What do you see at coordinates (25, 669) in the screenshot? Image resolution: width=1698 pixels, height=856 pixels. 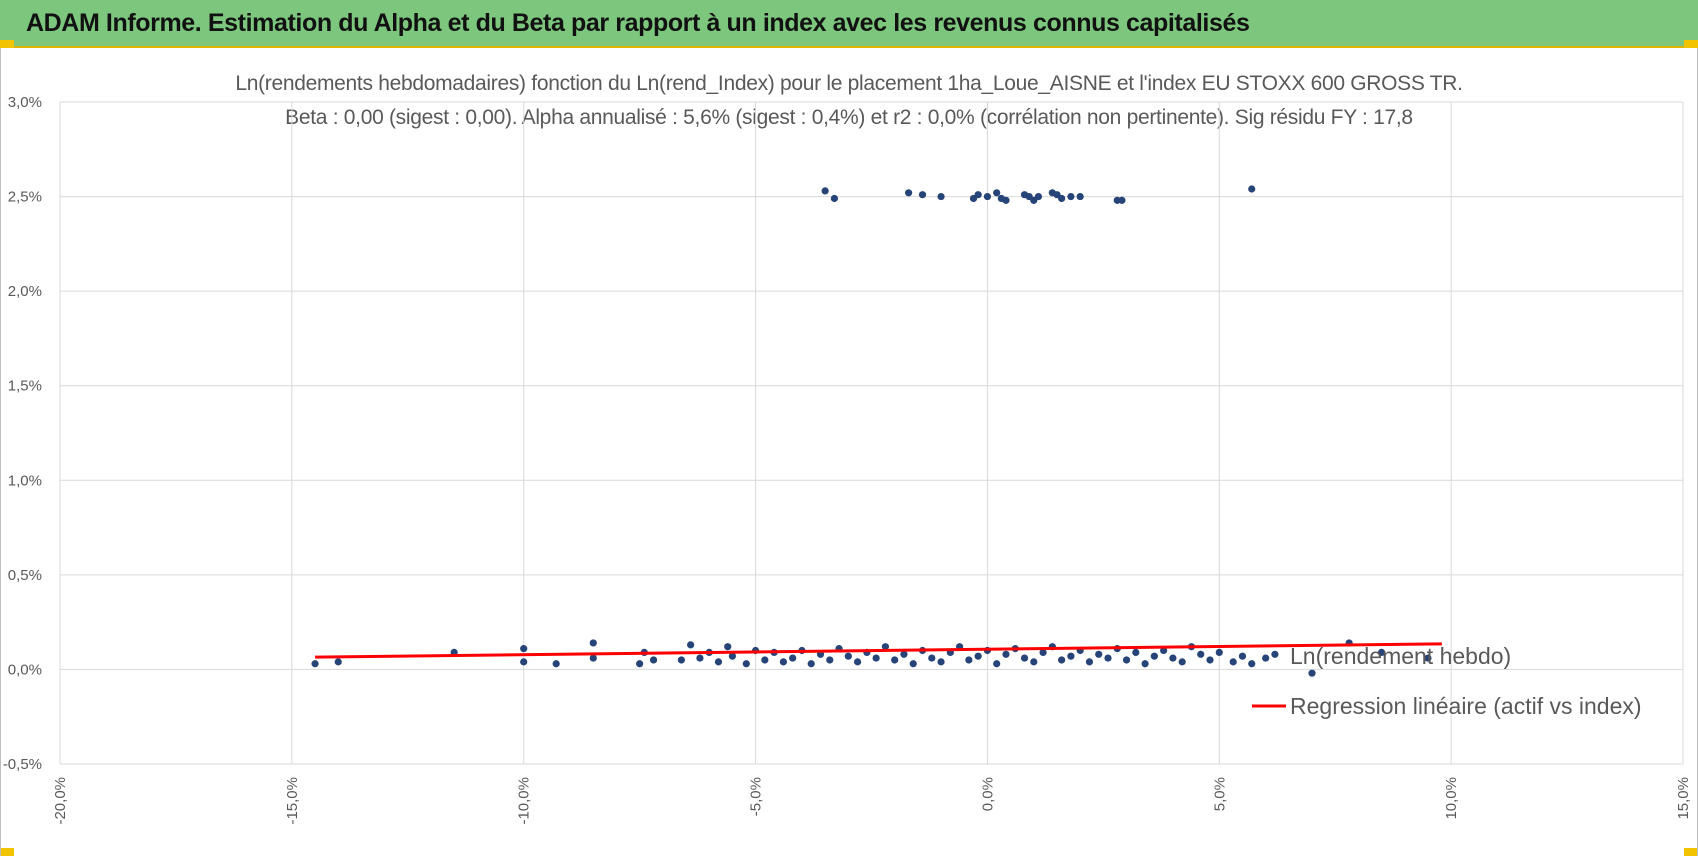 I see `y-tick-label: 0,0%` at bounding box center [25, 669].